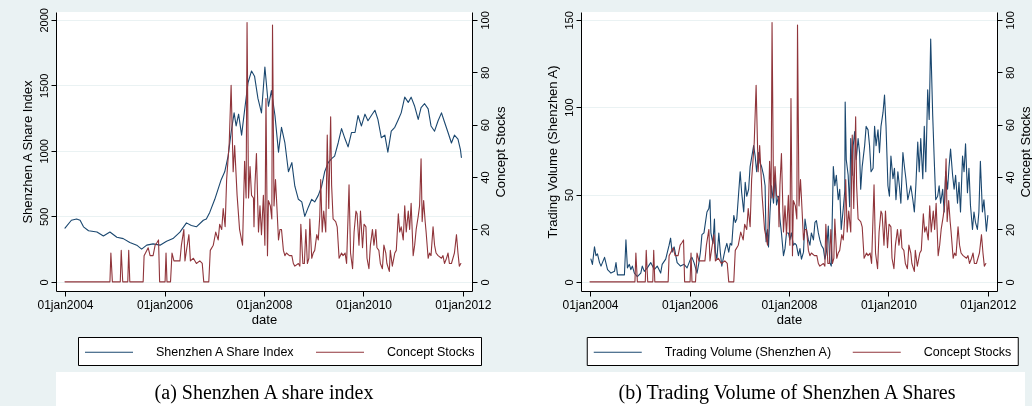 The image size is (1035, 410). I want to click on text: (a) Shenzhen A share index, so click(264, 392).